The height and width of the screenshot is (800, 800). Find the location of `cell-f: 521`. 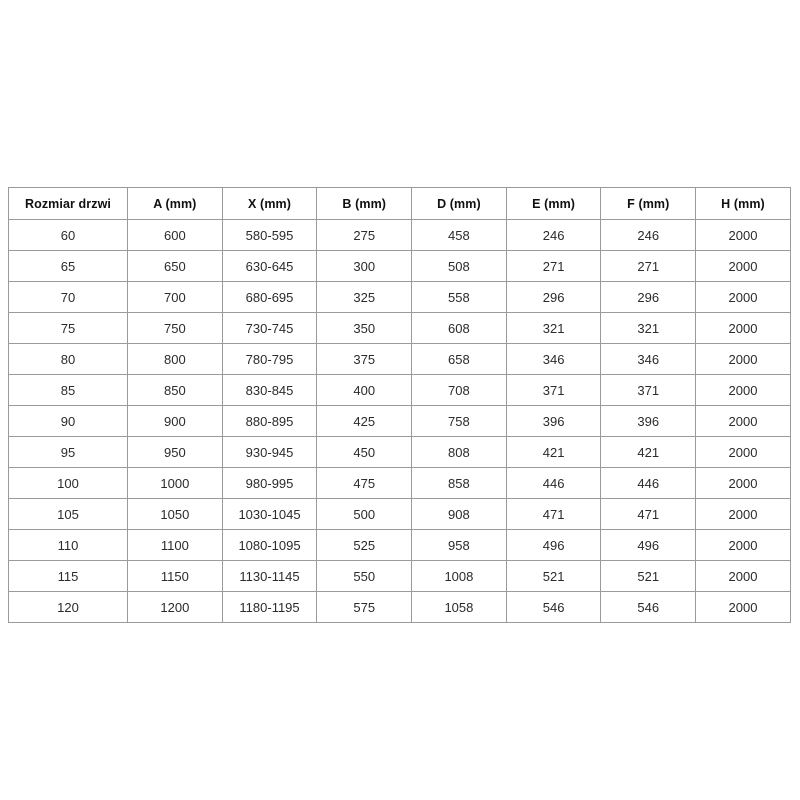

cell-f: 521 is located at coordinates (648, 576).